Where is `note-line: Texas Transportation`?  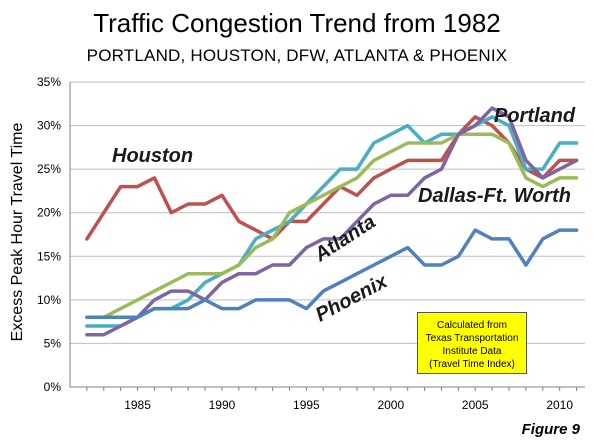
note-line: Texas Transportation is located at coordinates (472, 338).